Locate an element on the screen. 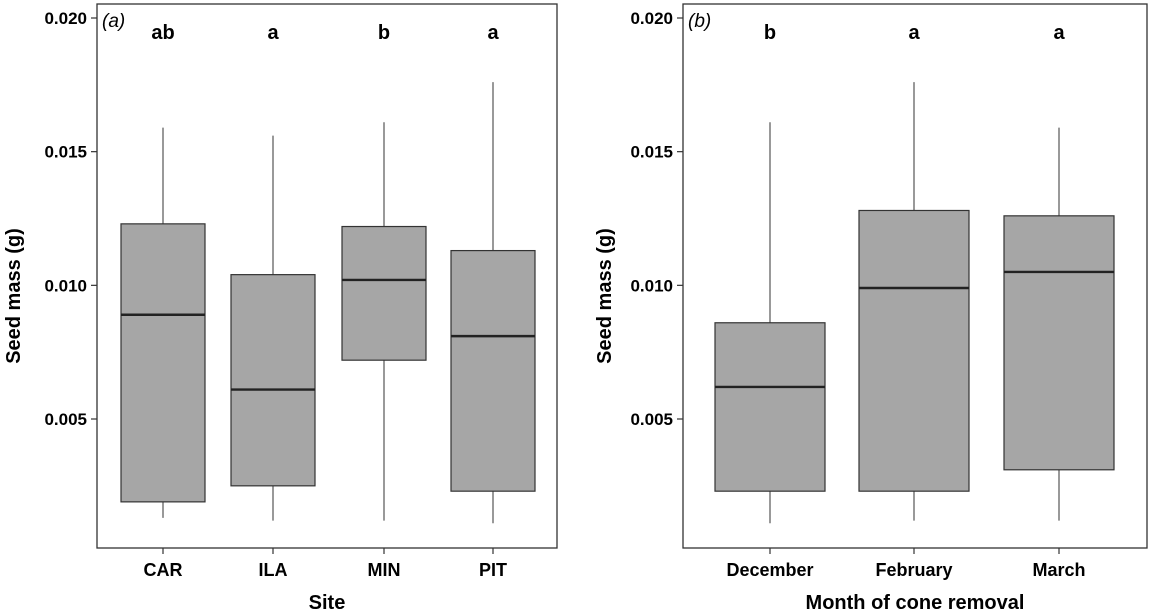  x-category-label: CAR is located at coordinates (163, 570).